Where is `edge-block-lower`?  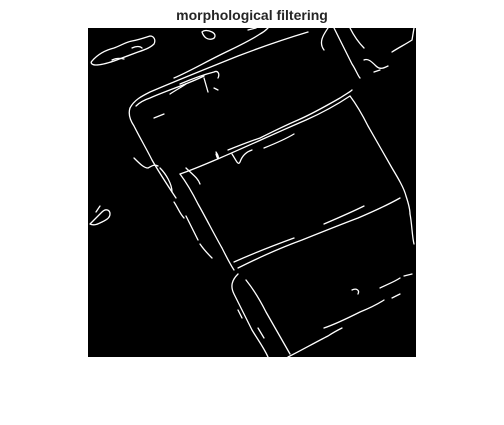 edge-block-lower is located at coordinates (250, 315).